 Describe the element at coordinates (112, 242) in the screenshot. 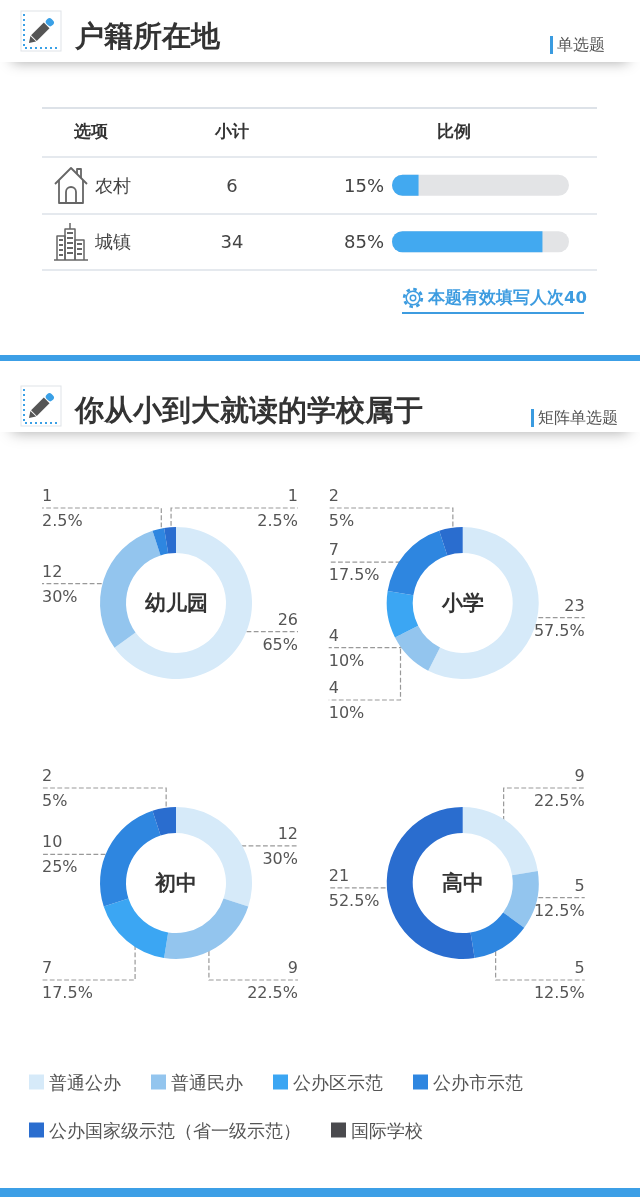

I see `y-tick-label: 城镇` at that location.